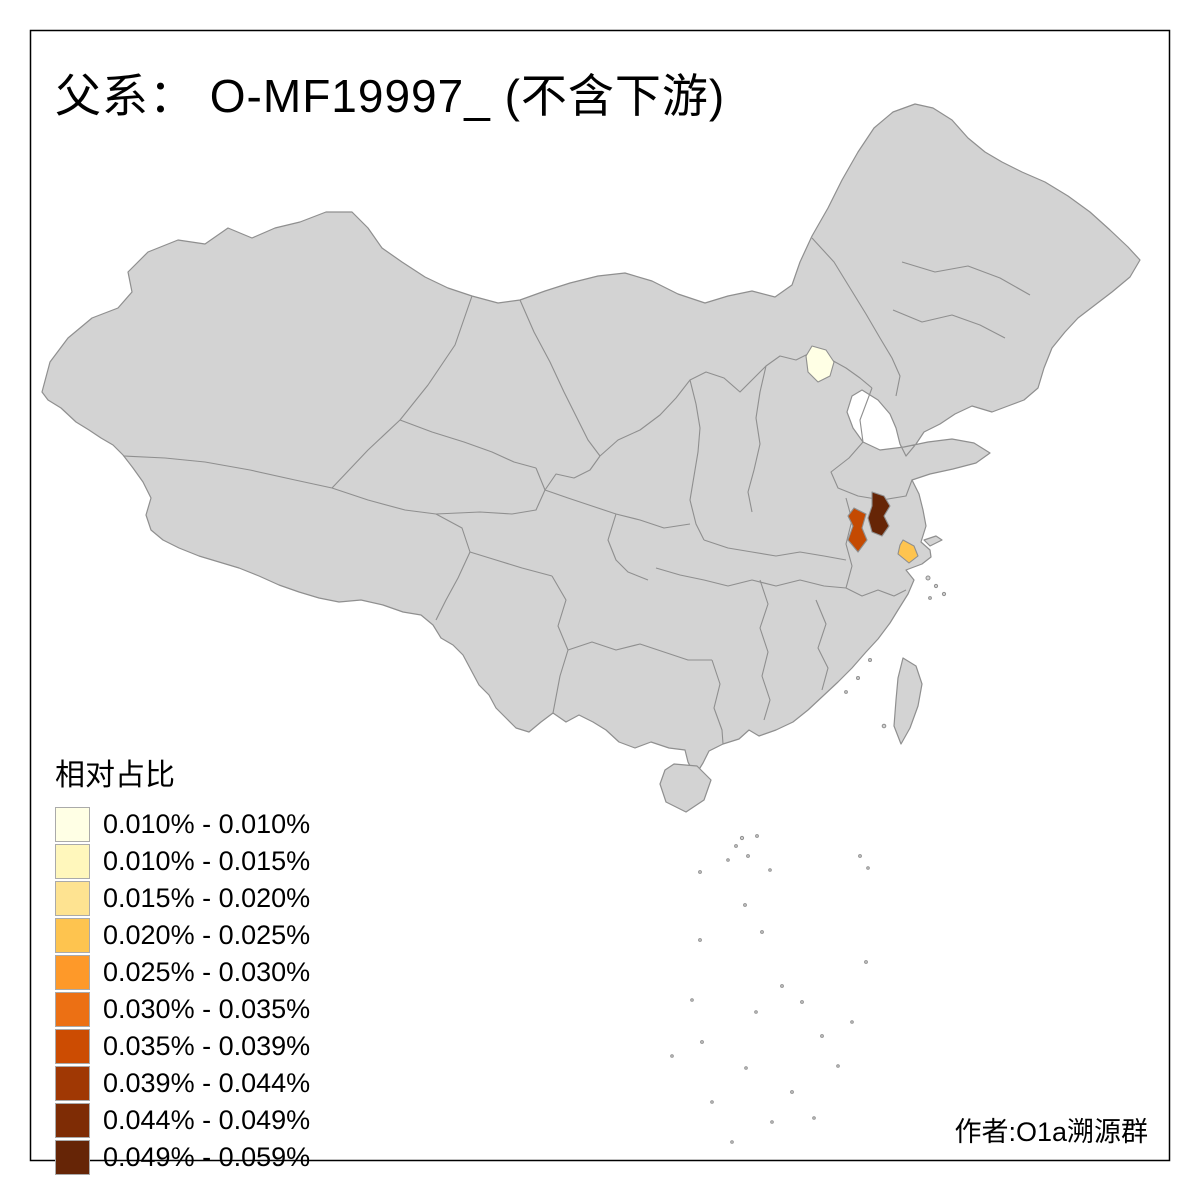  I want to click on legend-label: 0.044% - 0.049%, so click(207, 1120).